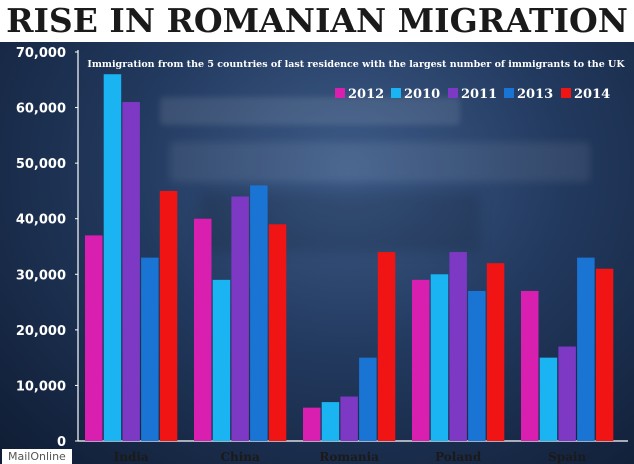  Describe the element at coordinates (421, 360) in the screenshot. I see `bar-poland-2012` at that location.